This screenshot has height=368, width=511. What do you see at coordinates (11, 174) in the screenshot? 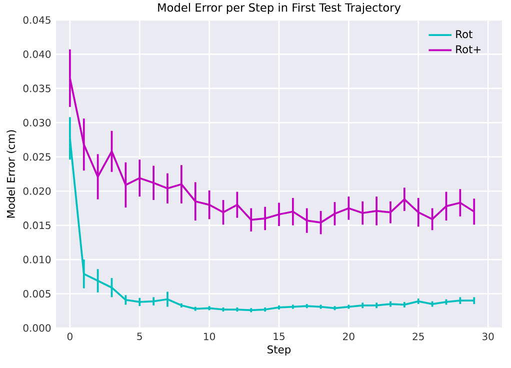
I see `y-axis-title: Model Error (cm)` at bounding box center [11, 174].